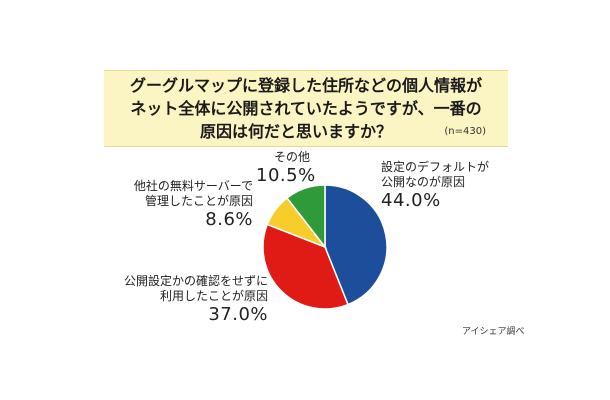 The width and height of the screenshot is (610, 400). Describe the element at coordinates (305, 266) in the screenshot. I see `slice-no-check` at that location.